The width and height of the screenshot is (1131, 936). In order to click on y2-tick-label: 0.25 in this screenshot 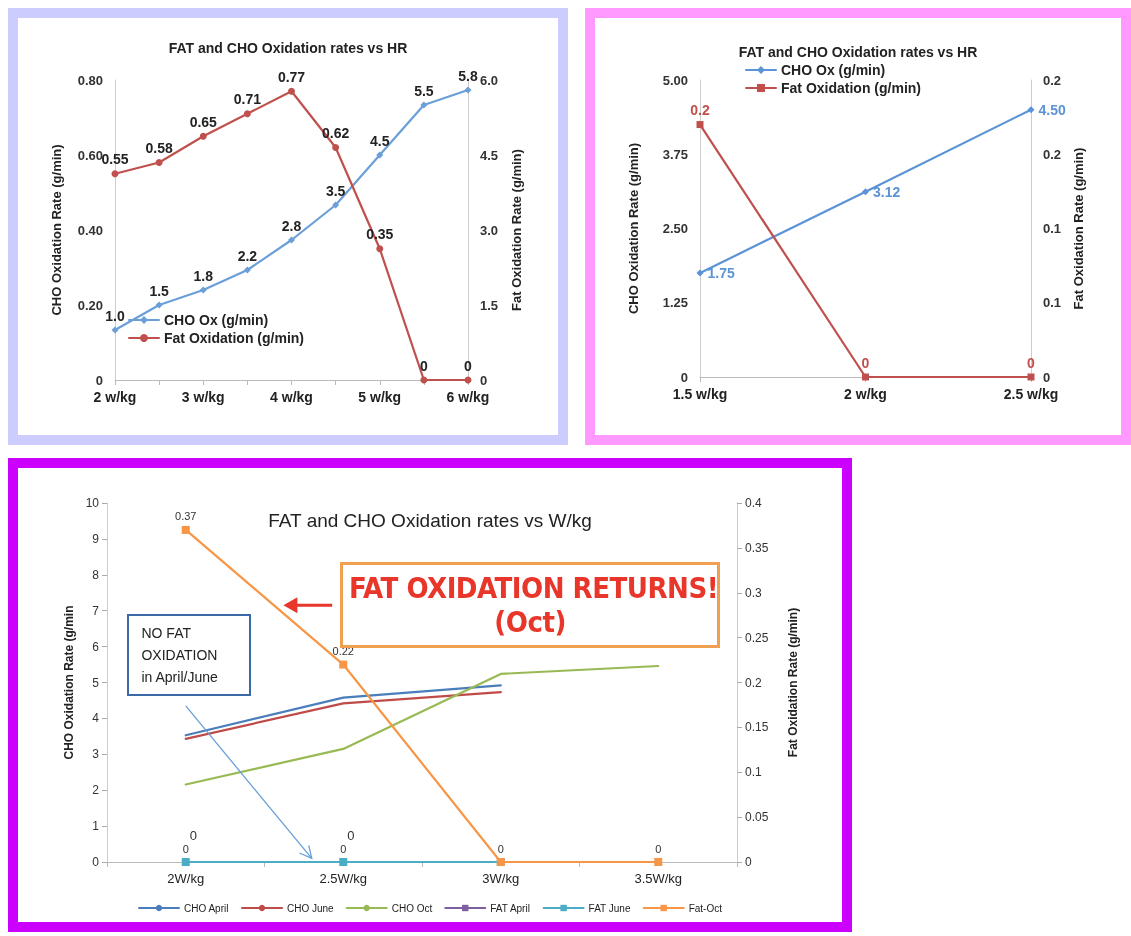, I will do `click(757, 637)`.